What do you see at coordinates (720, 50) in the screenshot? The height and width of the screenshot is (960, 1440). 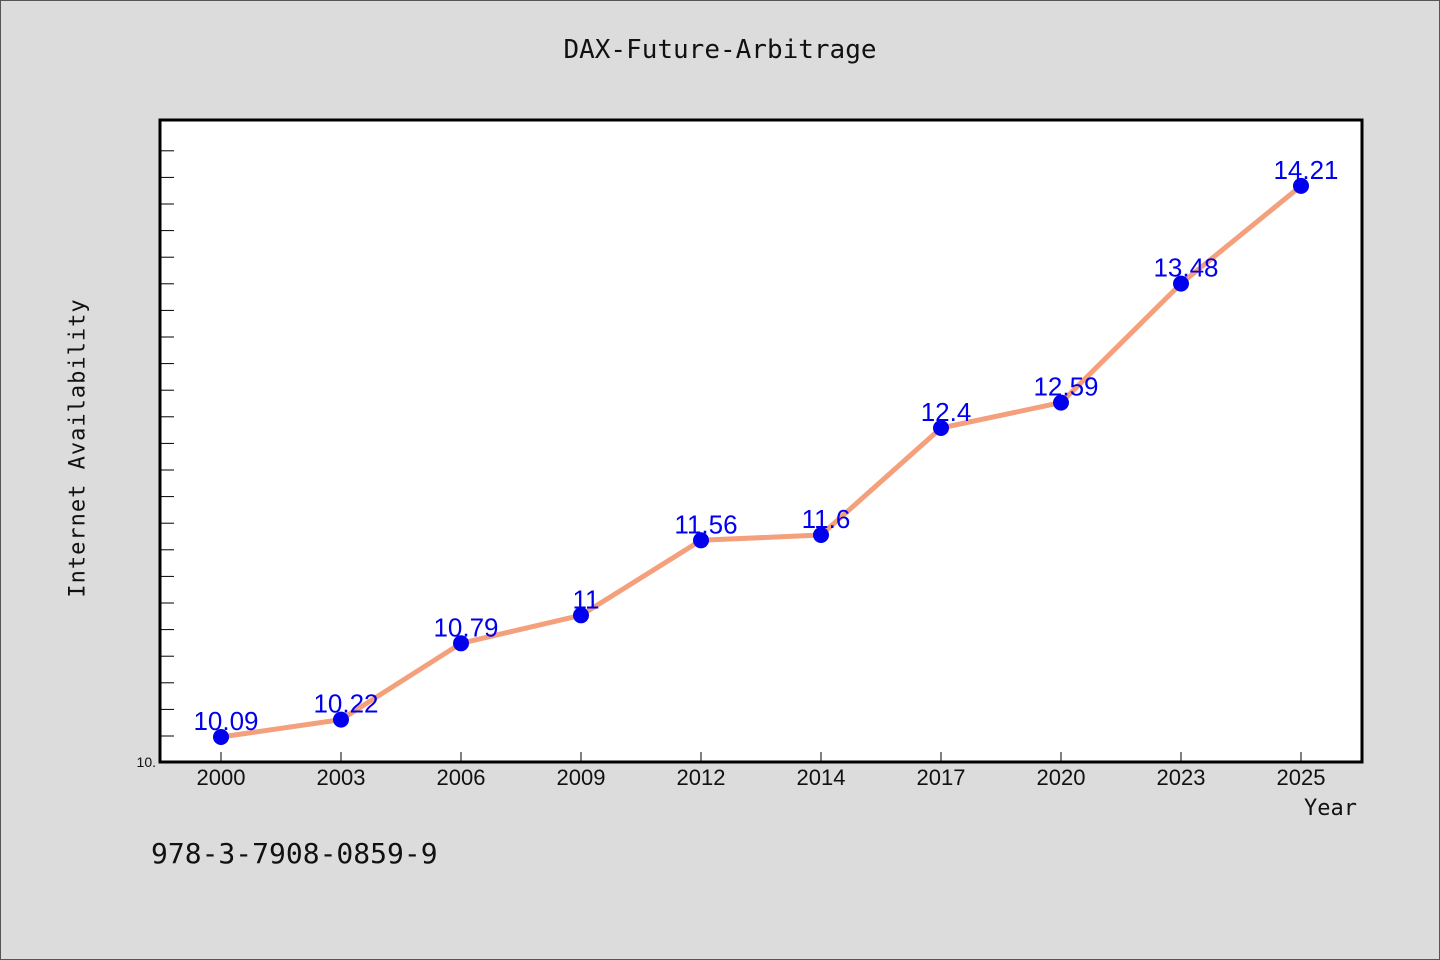 I see `chart-title: DAX-Future-Arbitrage` at bounding box center [720, 50].